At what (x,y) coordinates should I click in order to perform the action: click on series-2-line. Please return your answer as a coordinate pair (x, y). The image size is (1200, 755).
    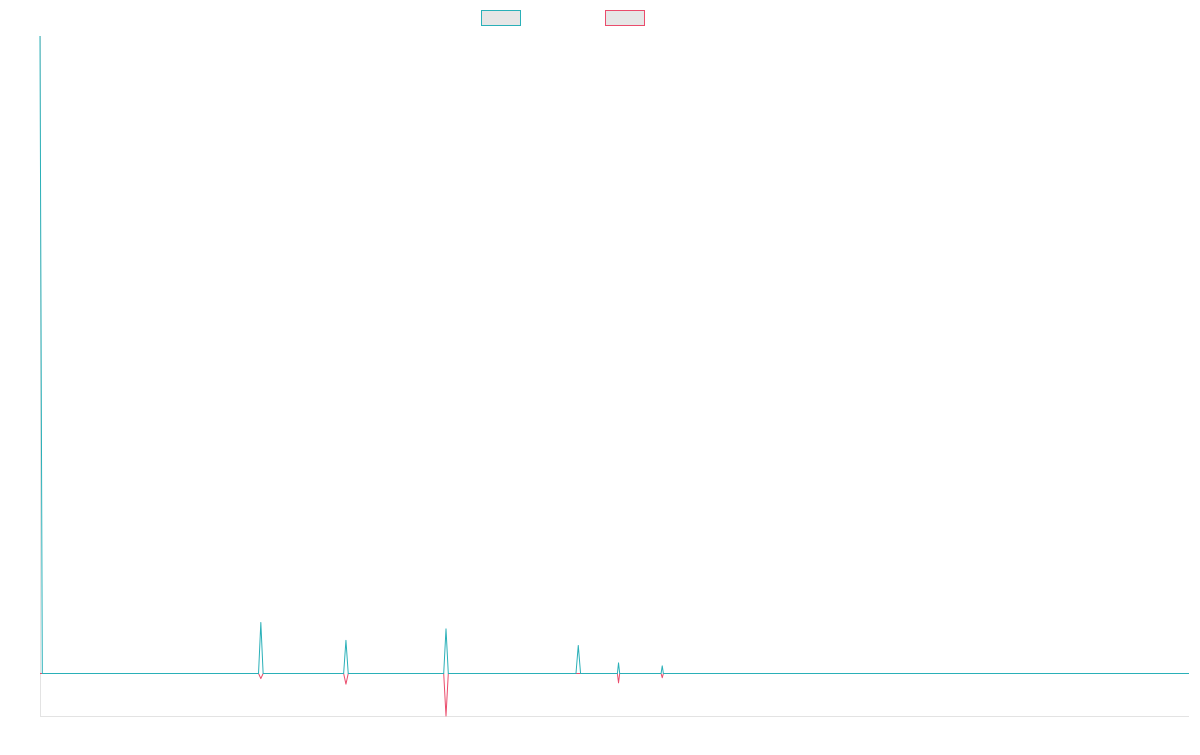
    Looking at the image, I should click on (614, 695).